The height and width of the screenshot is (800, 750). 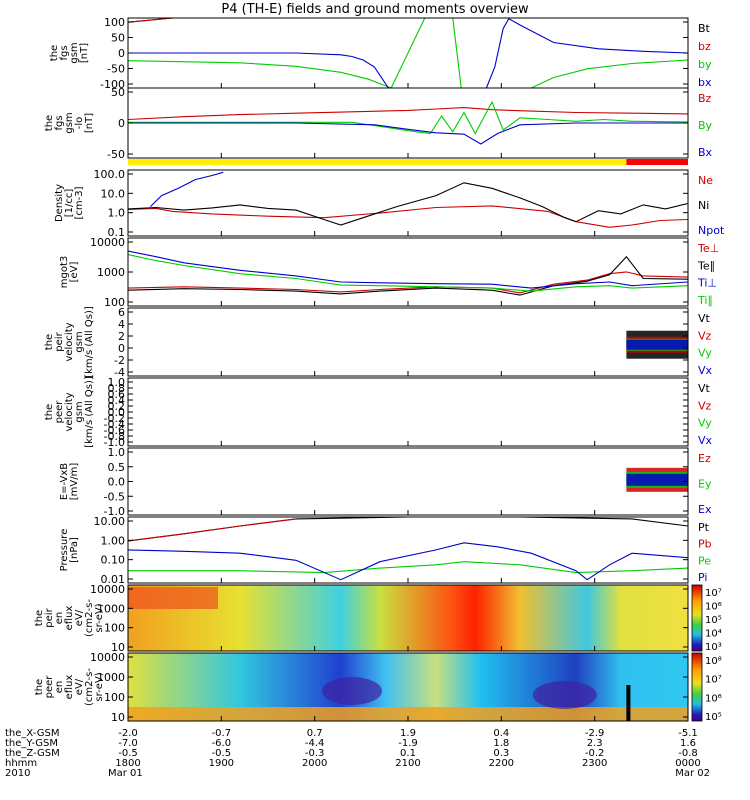 I want to click on series-bx, so click(x=408, y=53).